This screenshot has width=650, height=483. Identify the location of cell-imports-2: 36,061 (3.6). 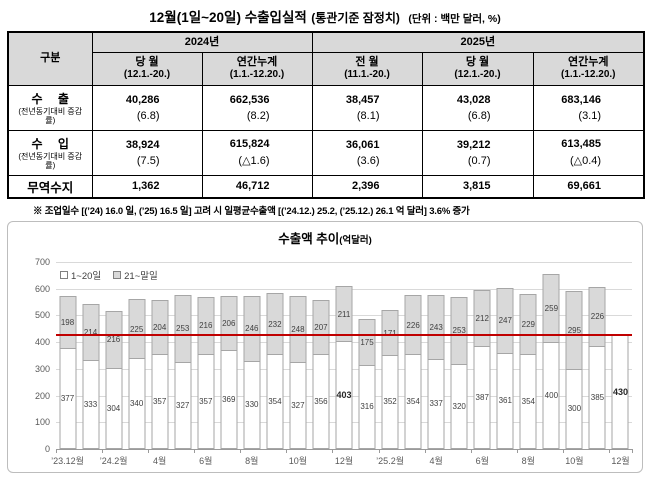
(367, 152).